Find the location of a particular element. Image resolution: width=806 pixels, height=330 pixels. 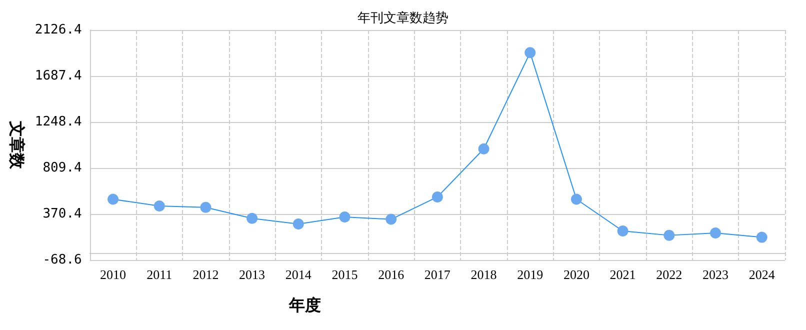

x-tick-label: 2013 is located at coordinates (252, 274).